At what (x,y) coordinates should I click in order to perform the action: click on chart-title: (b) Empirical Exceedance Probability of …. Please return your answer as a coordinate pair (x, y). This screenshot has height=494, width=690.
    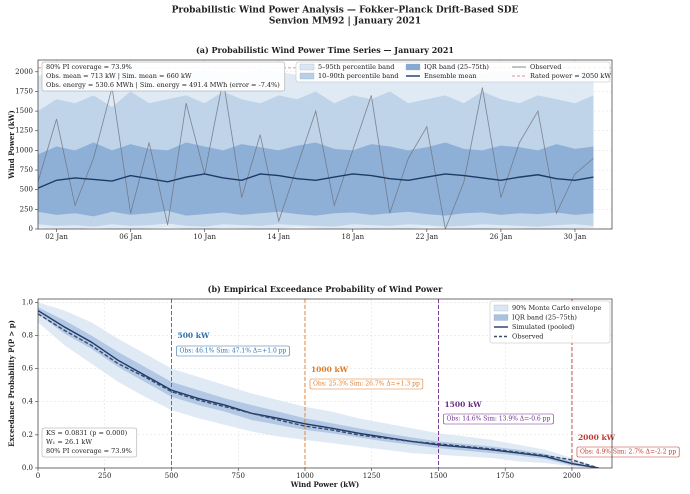
    Looking at the image, I should click on (325, 289).